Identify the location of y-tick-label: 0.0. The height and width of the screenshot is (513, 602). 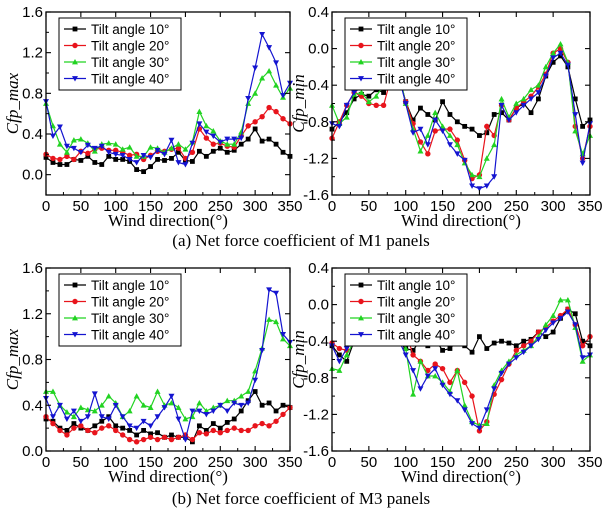
(32, 175).